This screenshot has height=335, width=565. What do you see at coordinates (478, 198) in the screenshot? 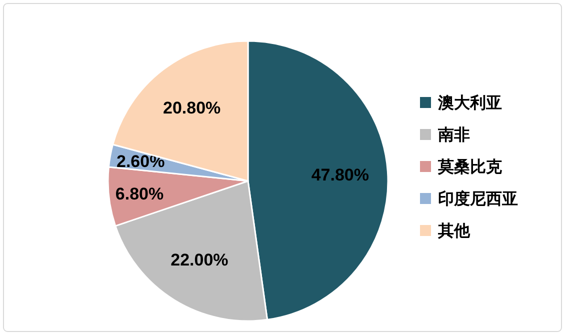
I see `legend-label: 印度尼西亚` at bounding box center [478, 198].